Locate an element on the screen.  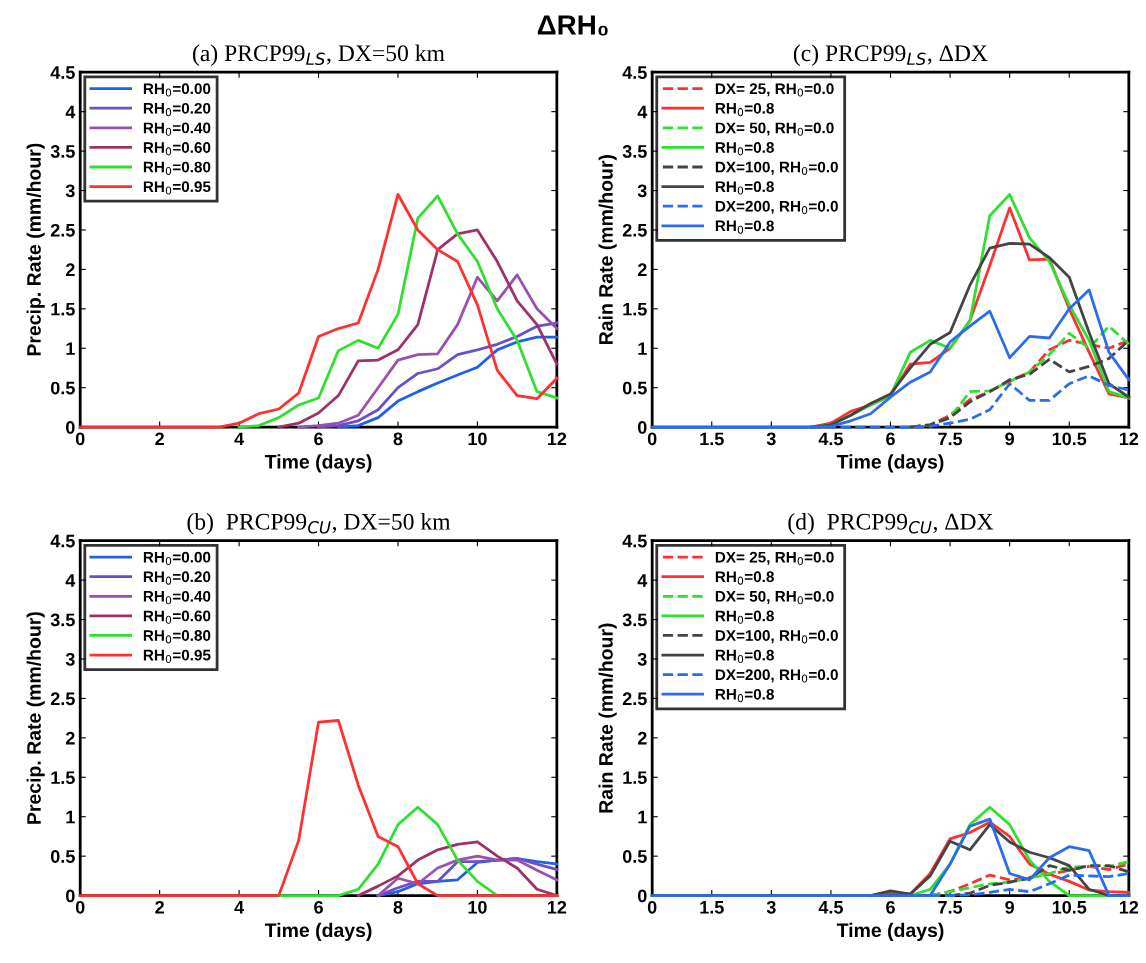
x-tick-label: 8 is located at coordinates (398, 907).